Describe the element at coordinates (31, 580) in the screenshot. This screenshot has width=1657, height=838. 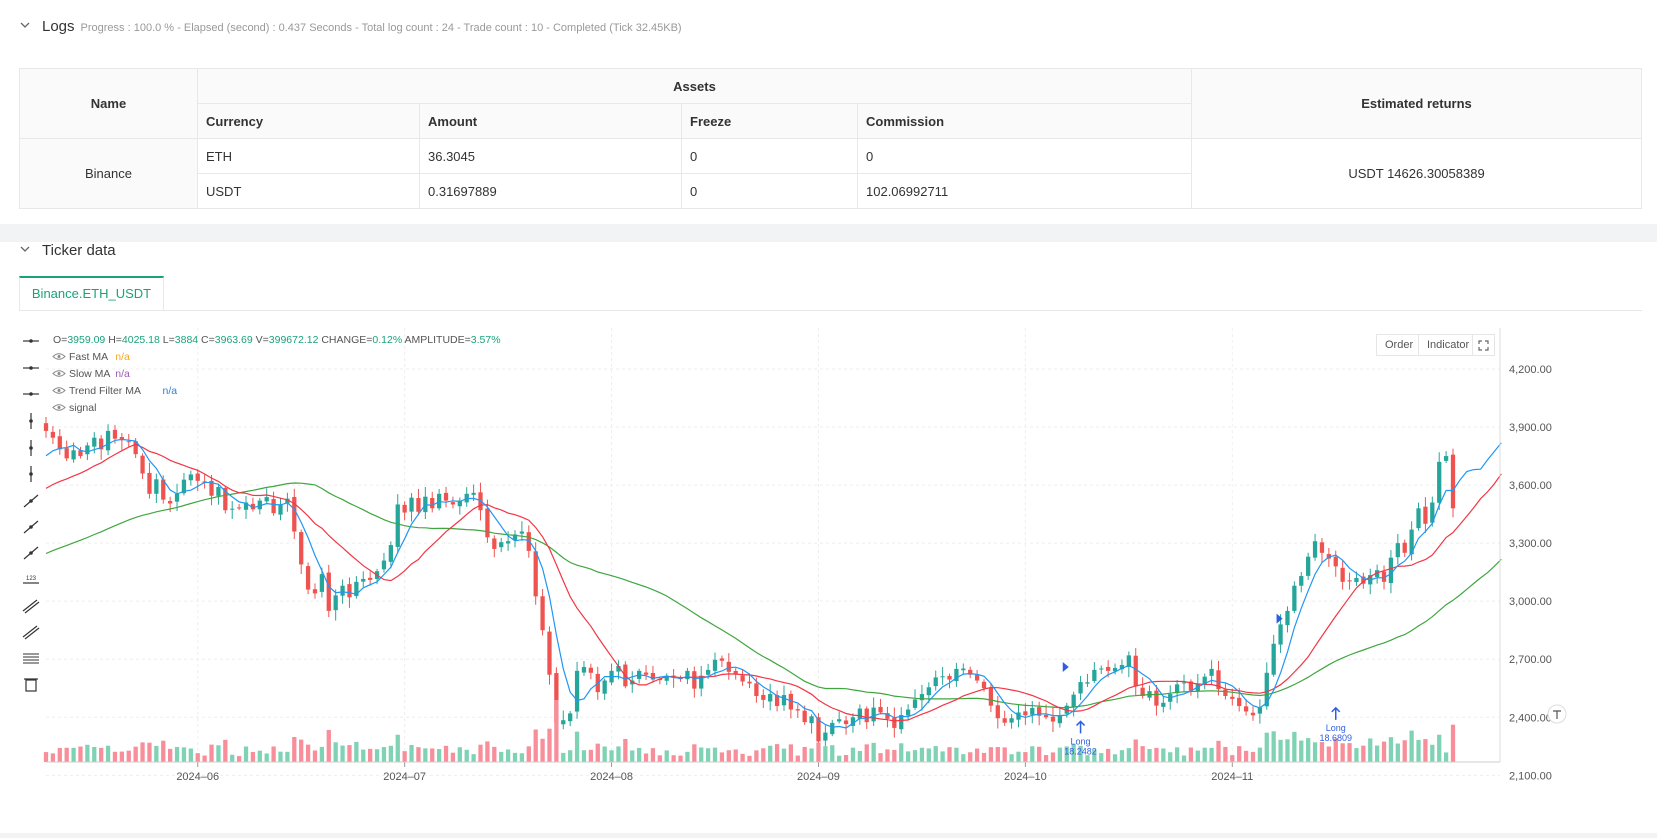
I see `drawing-tool-icon: 123` at that location.